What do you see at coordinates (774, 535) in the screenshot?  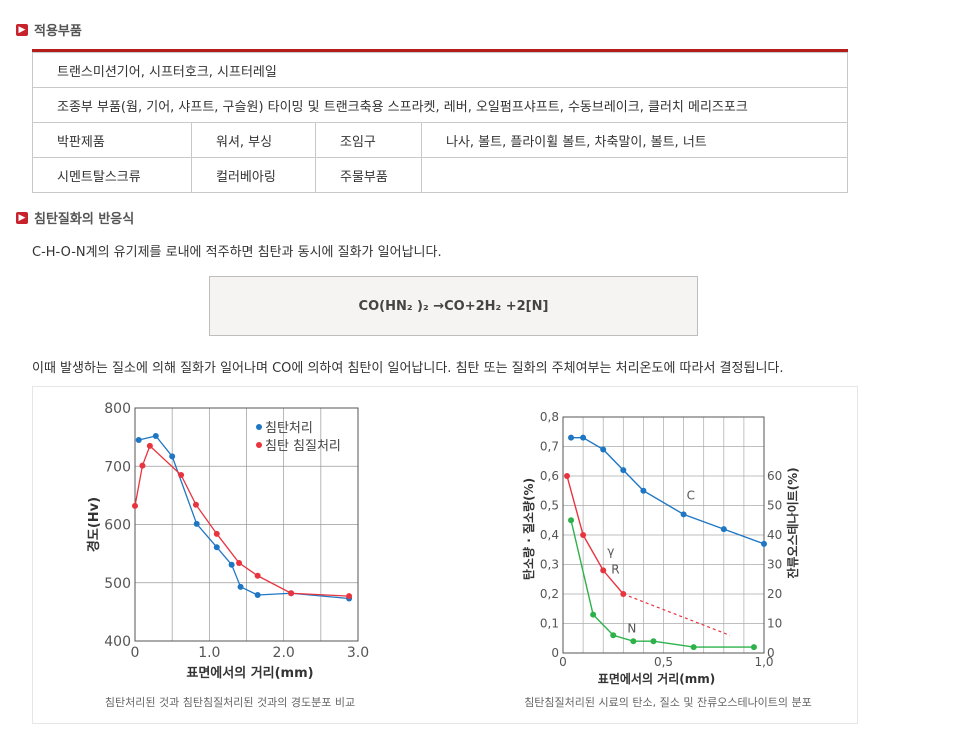 I see `y2-tick-label: 40` at bounding box center [774, 535].